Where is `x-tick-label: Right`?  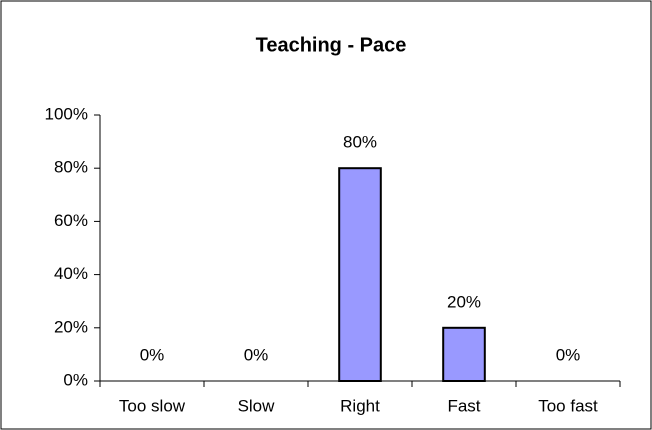
x-tick-label: Right is located at coordinates (360, 405).